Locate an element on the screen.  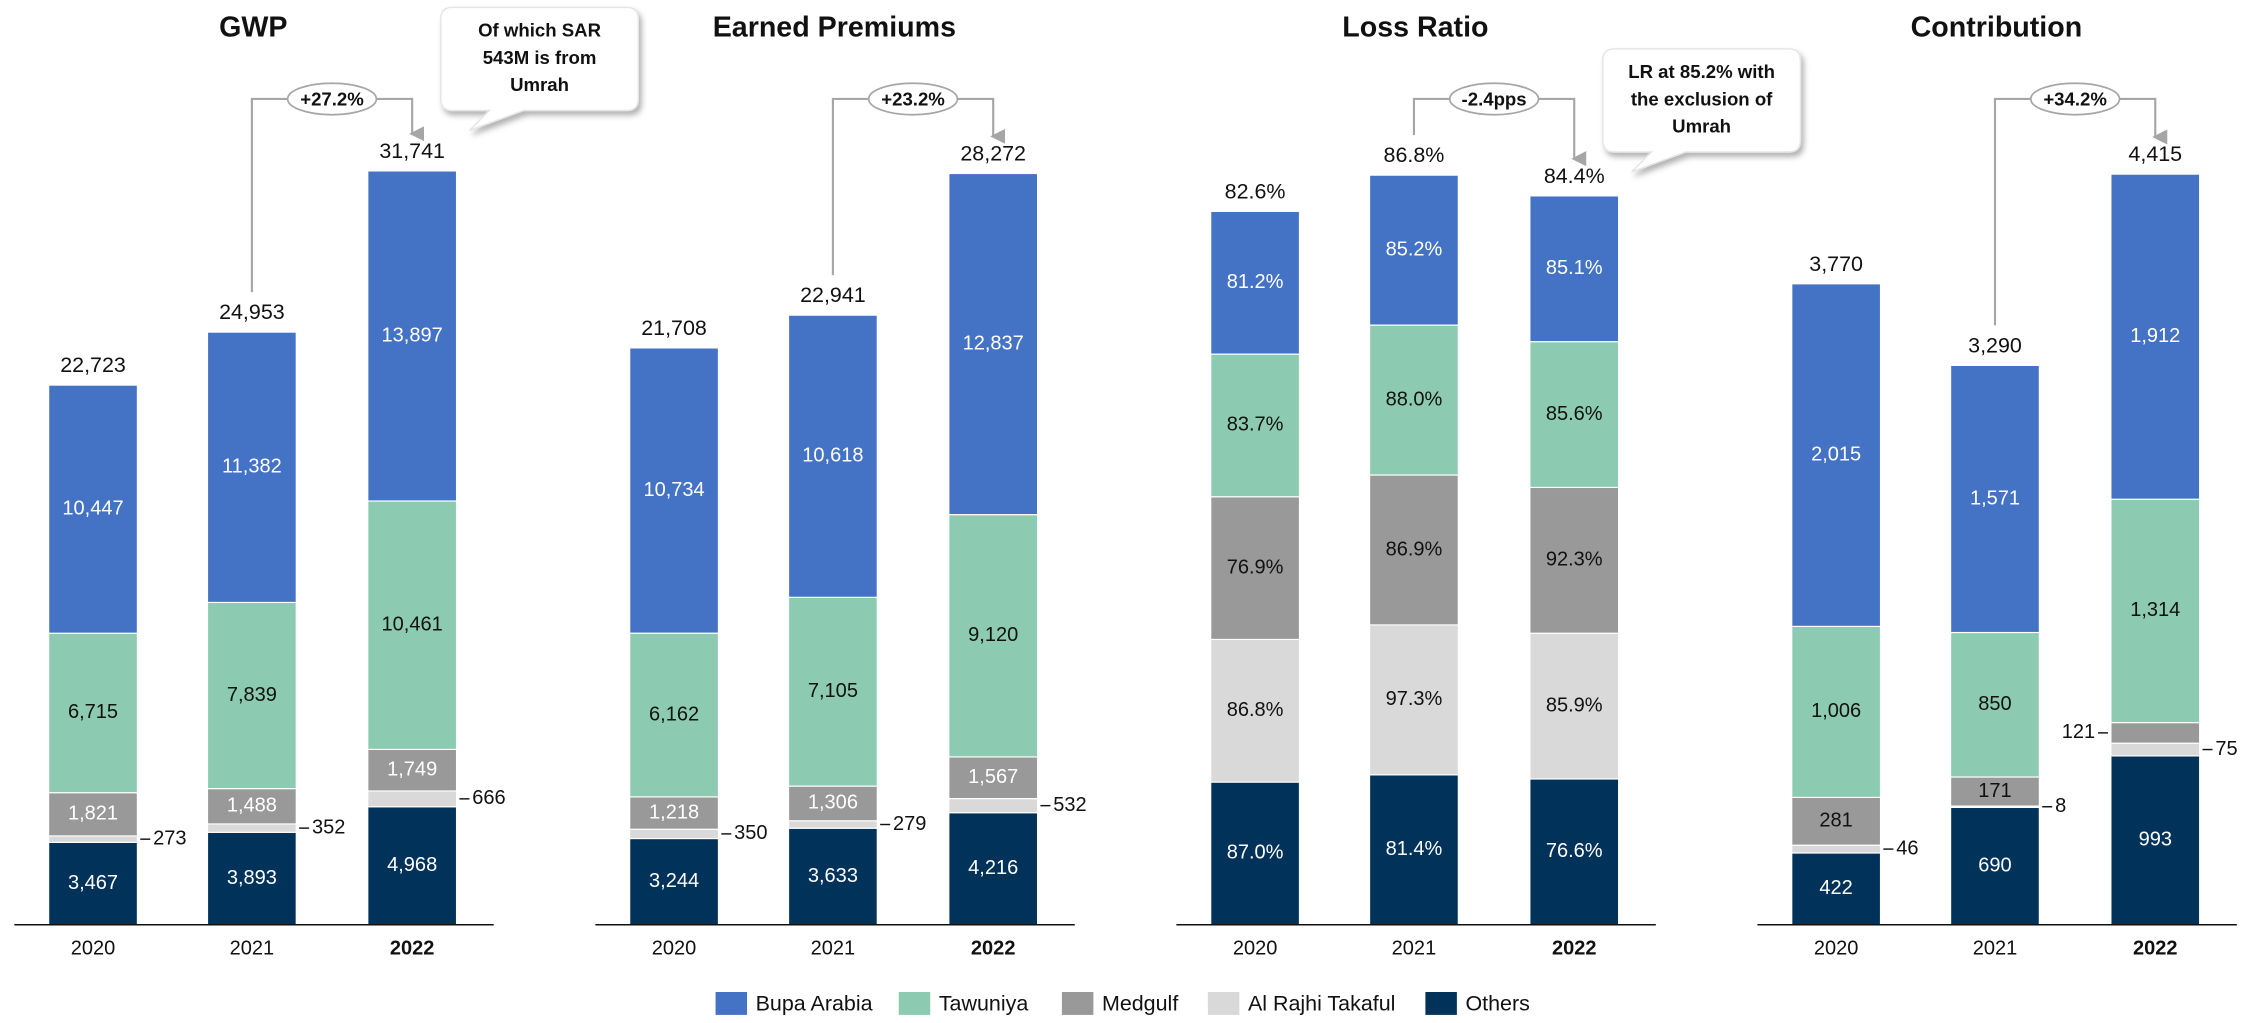
data-label: 76.9% is located at coordinates (1255, 567).